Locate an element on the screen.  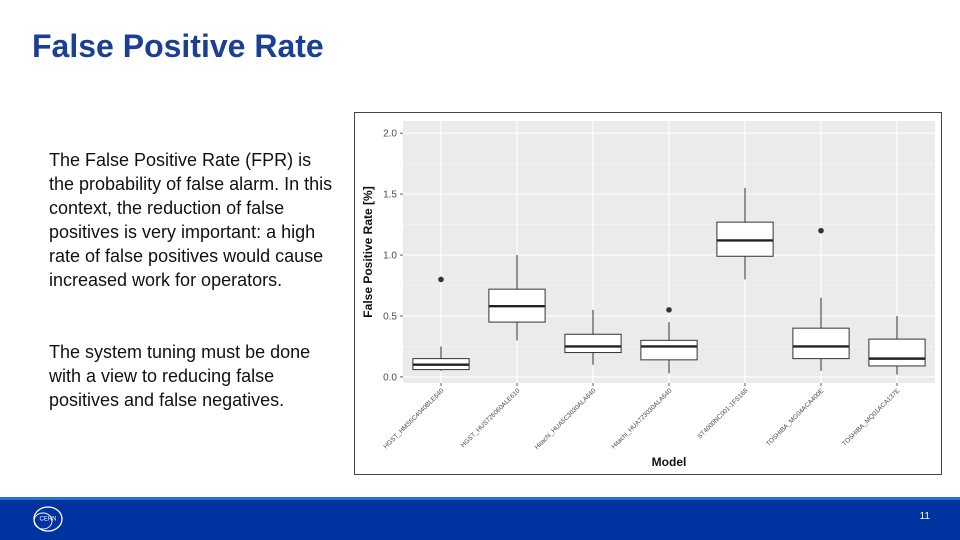
y-tick-label: 0.5 is located at coordinates (390, 316).